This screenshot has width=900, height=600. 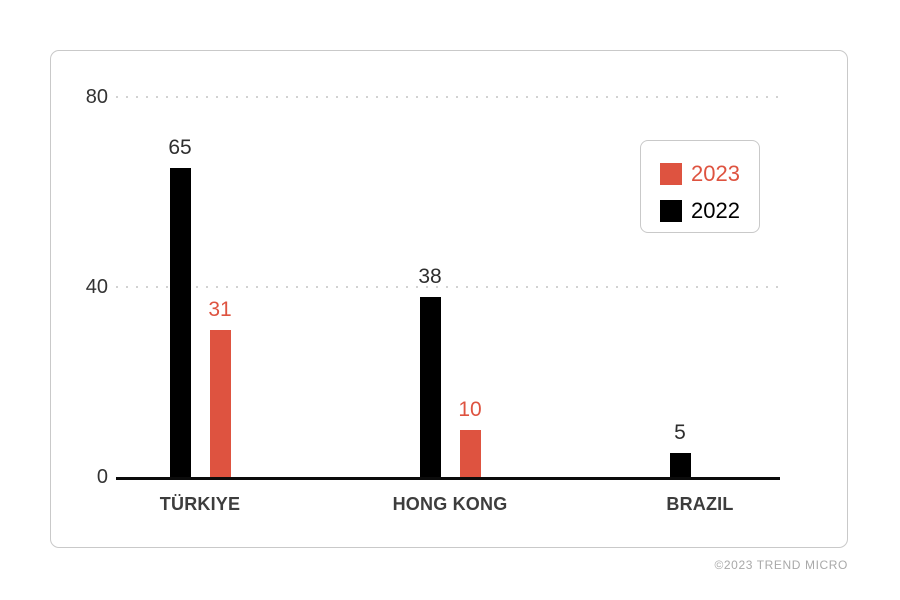 What do you see at coordinates (470, 409) in the screenshot?
I see `bar-value-label-2023-1: 10` at bounding box center [470, 409].